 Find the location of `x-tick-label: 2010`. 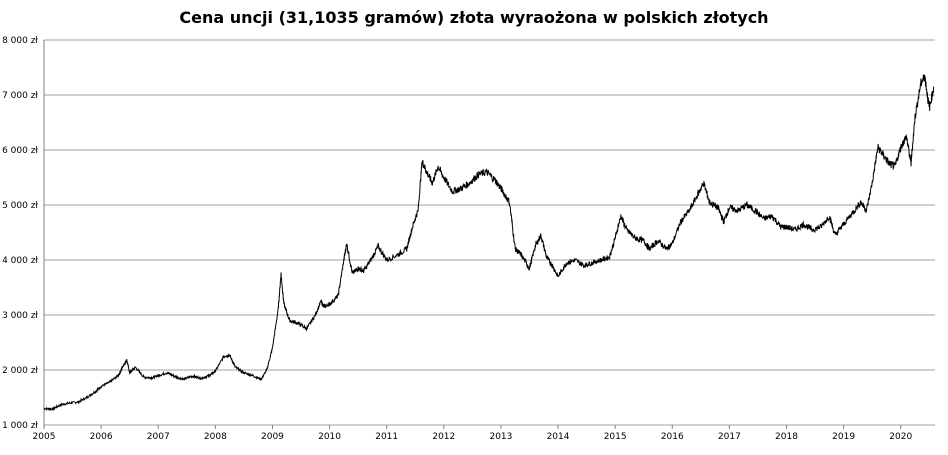

x-tick-label: 2010 is located at coordinates (329, 437).